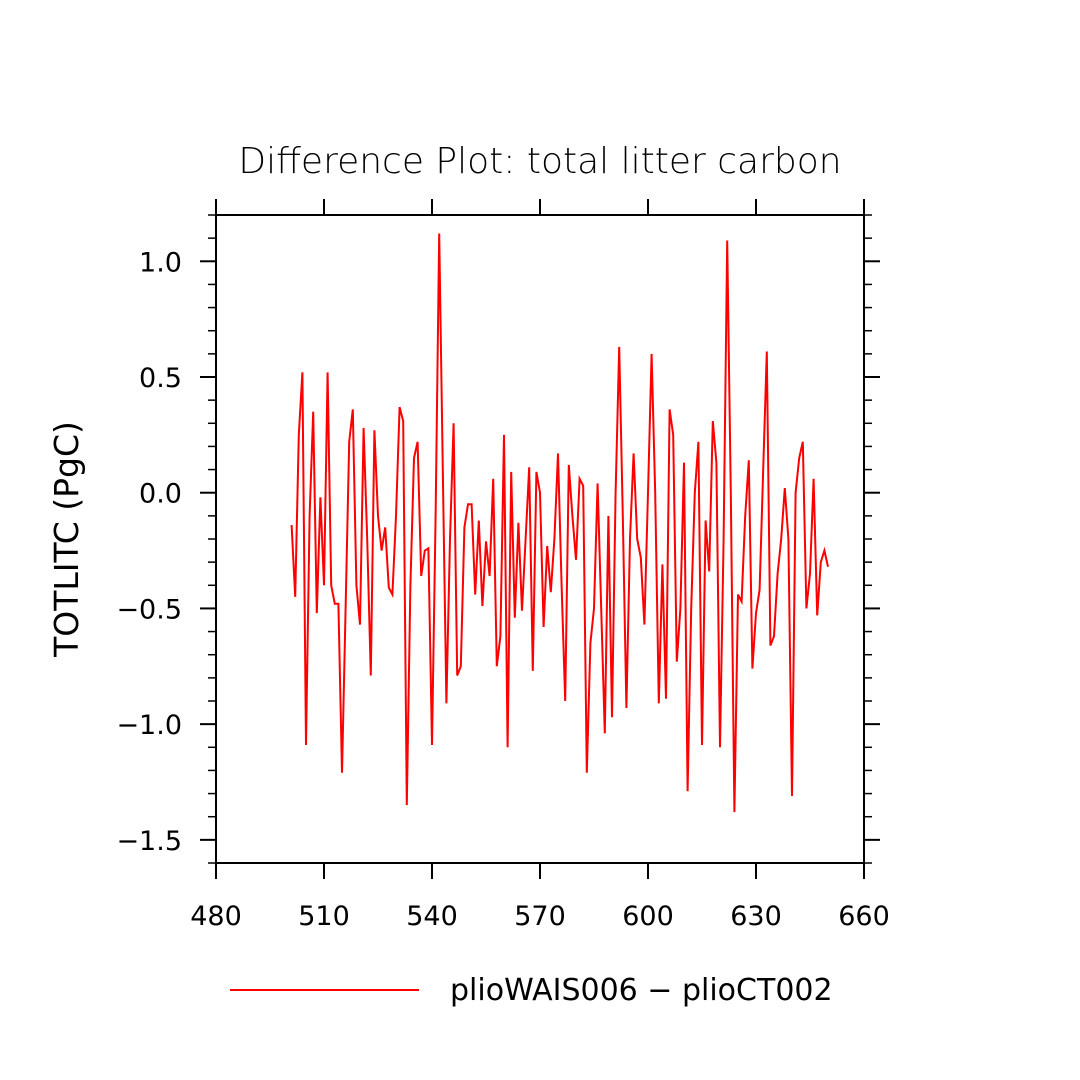 The height and width of the screenshot is (1080, 1080). Describe the element at coordinates (216, 916) in the screenshot. I see `x-tick-label: 480` at that location.